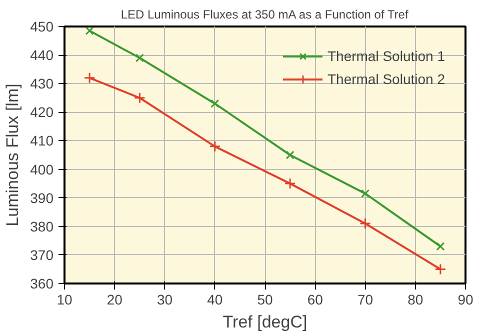 This screenshot has width=495, height=334. What do you see at coordinates (215, 300) in the screenshot?
I see `x-tick-label: 40` at bounding box center [215, 300].